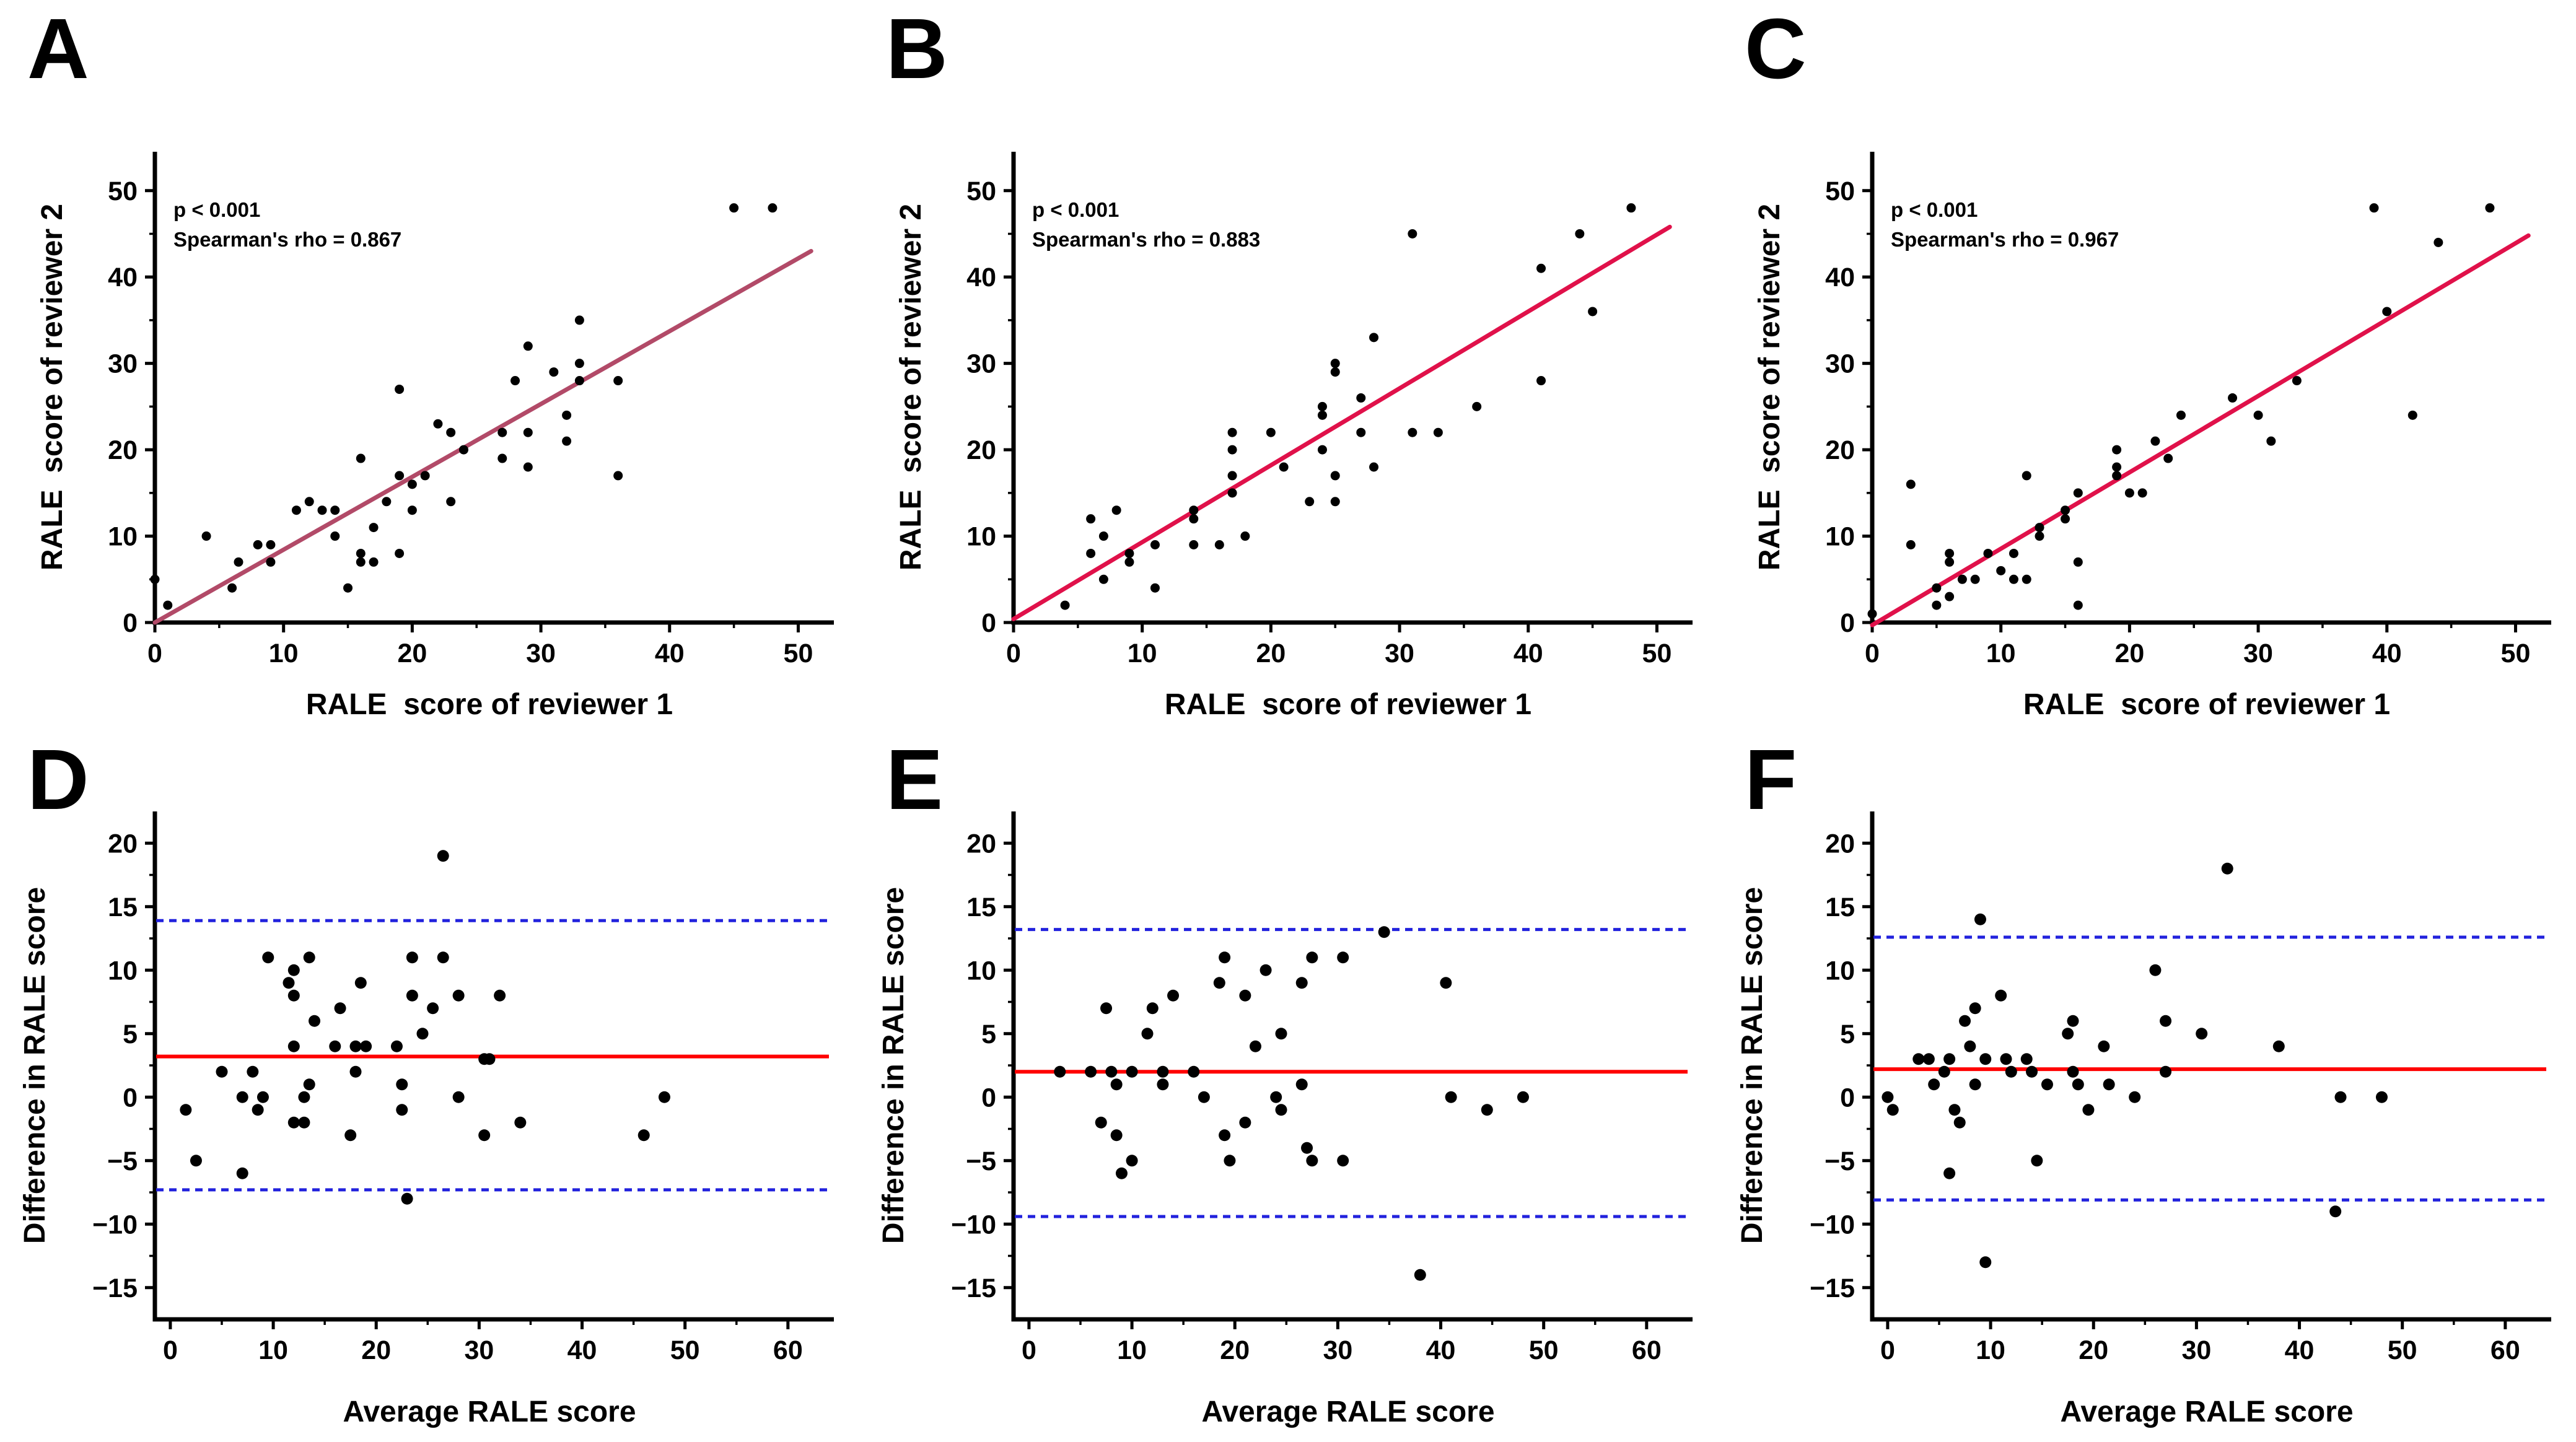  Describe the element at coordinates (2005, 239) in the screenshot. I see `svg-text: Spearman's rho = 0.967` at that location.